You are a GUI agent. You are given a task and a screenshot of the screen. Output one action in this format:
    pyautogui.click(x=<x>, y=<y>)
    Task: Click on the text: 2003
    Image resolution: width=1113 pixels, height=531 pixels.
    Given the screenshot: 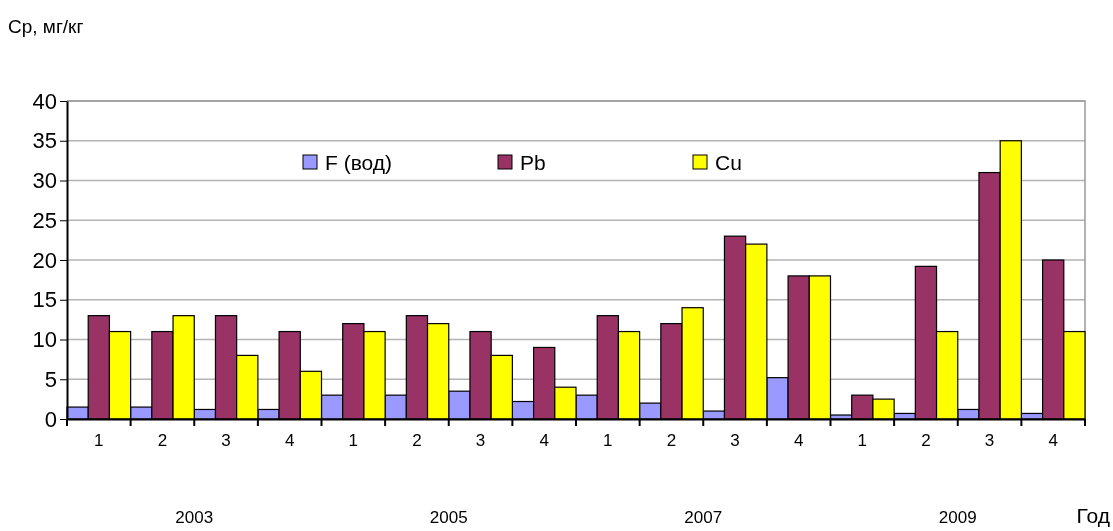 What is the action you would take?
    pyautogui.click(x=194, y=517)
    